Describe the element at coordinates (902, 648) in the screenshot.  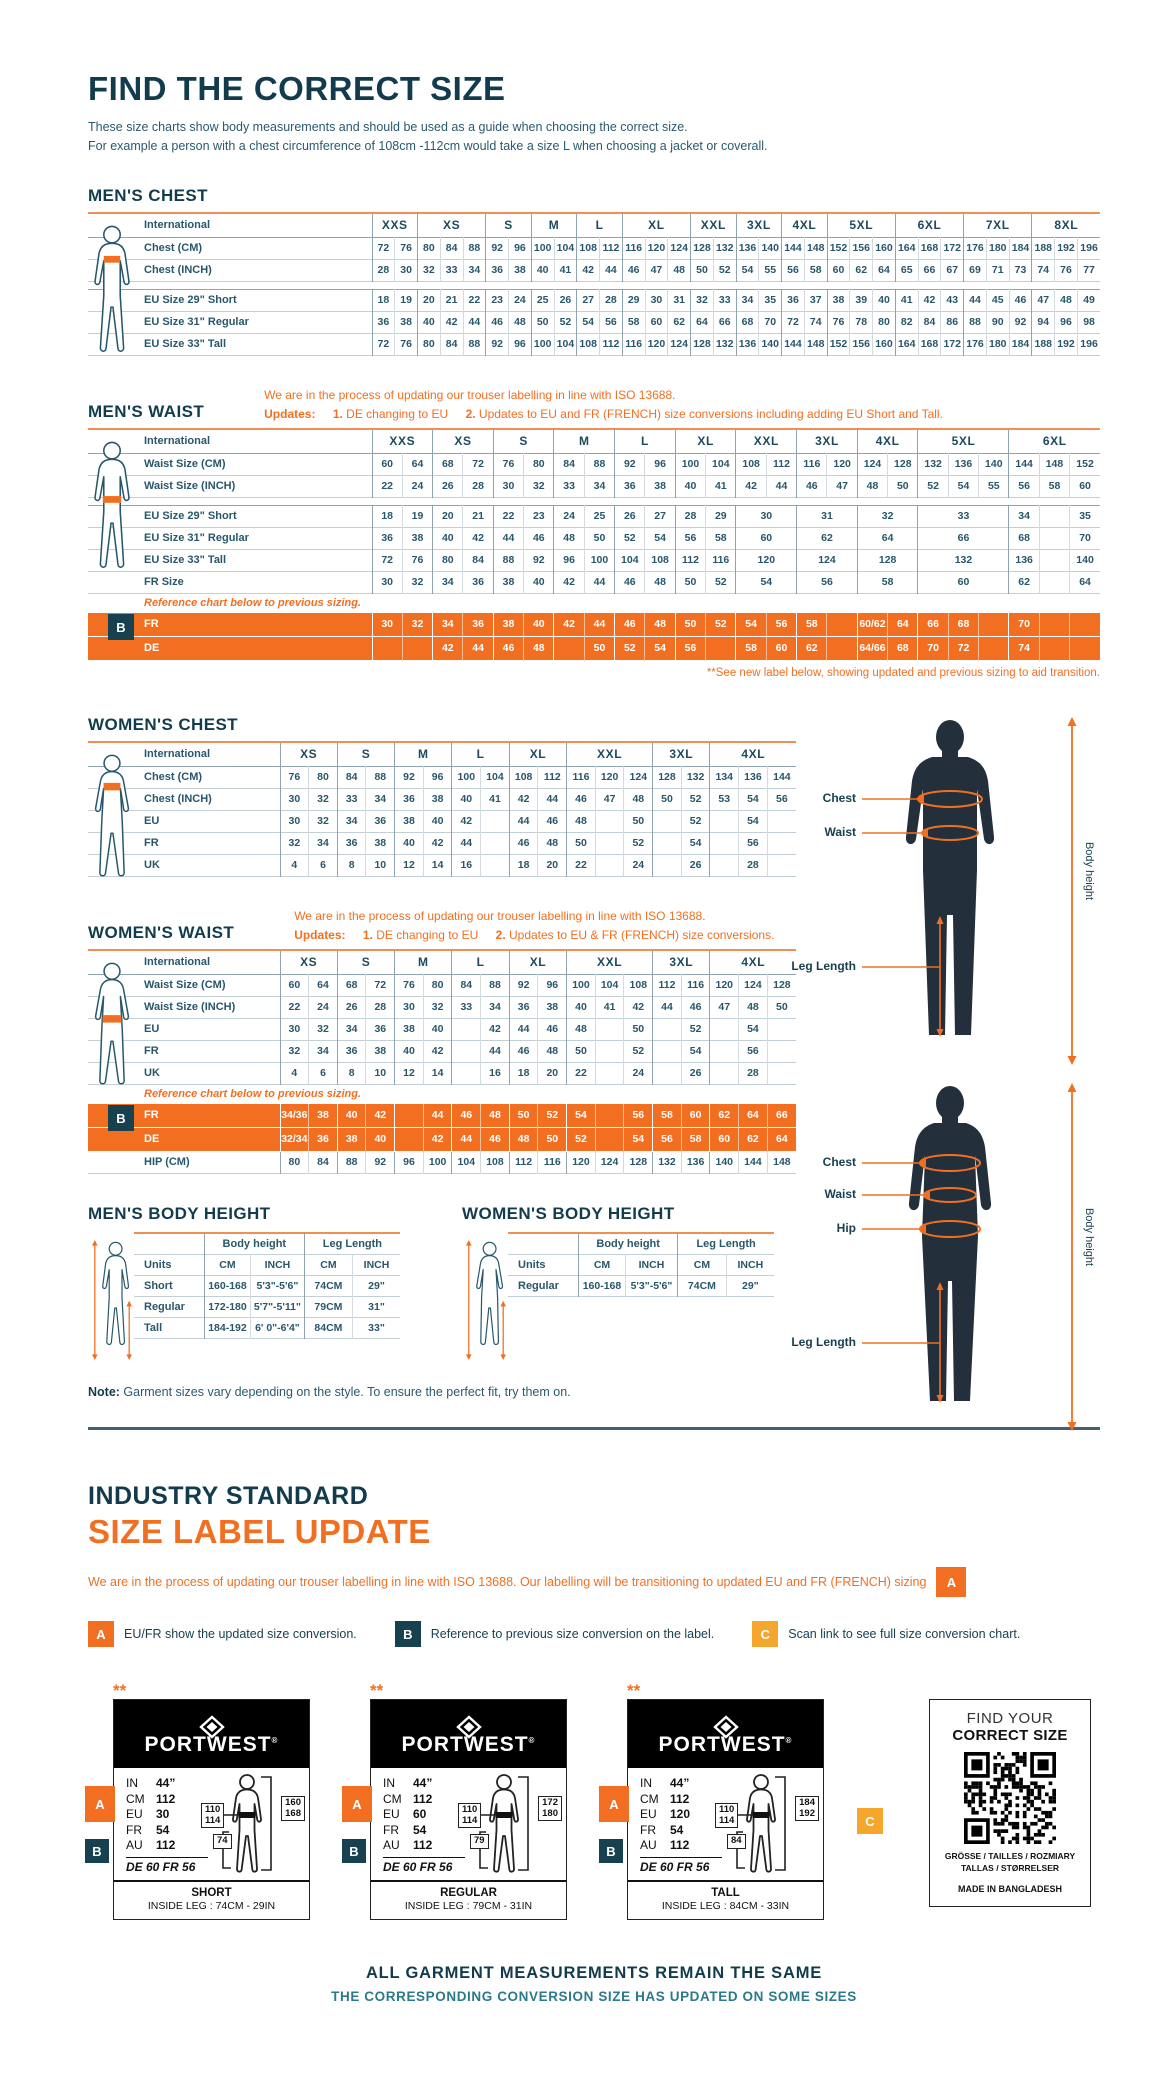
I see `size-value-cell: 68` at that location.